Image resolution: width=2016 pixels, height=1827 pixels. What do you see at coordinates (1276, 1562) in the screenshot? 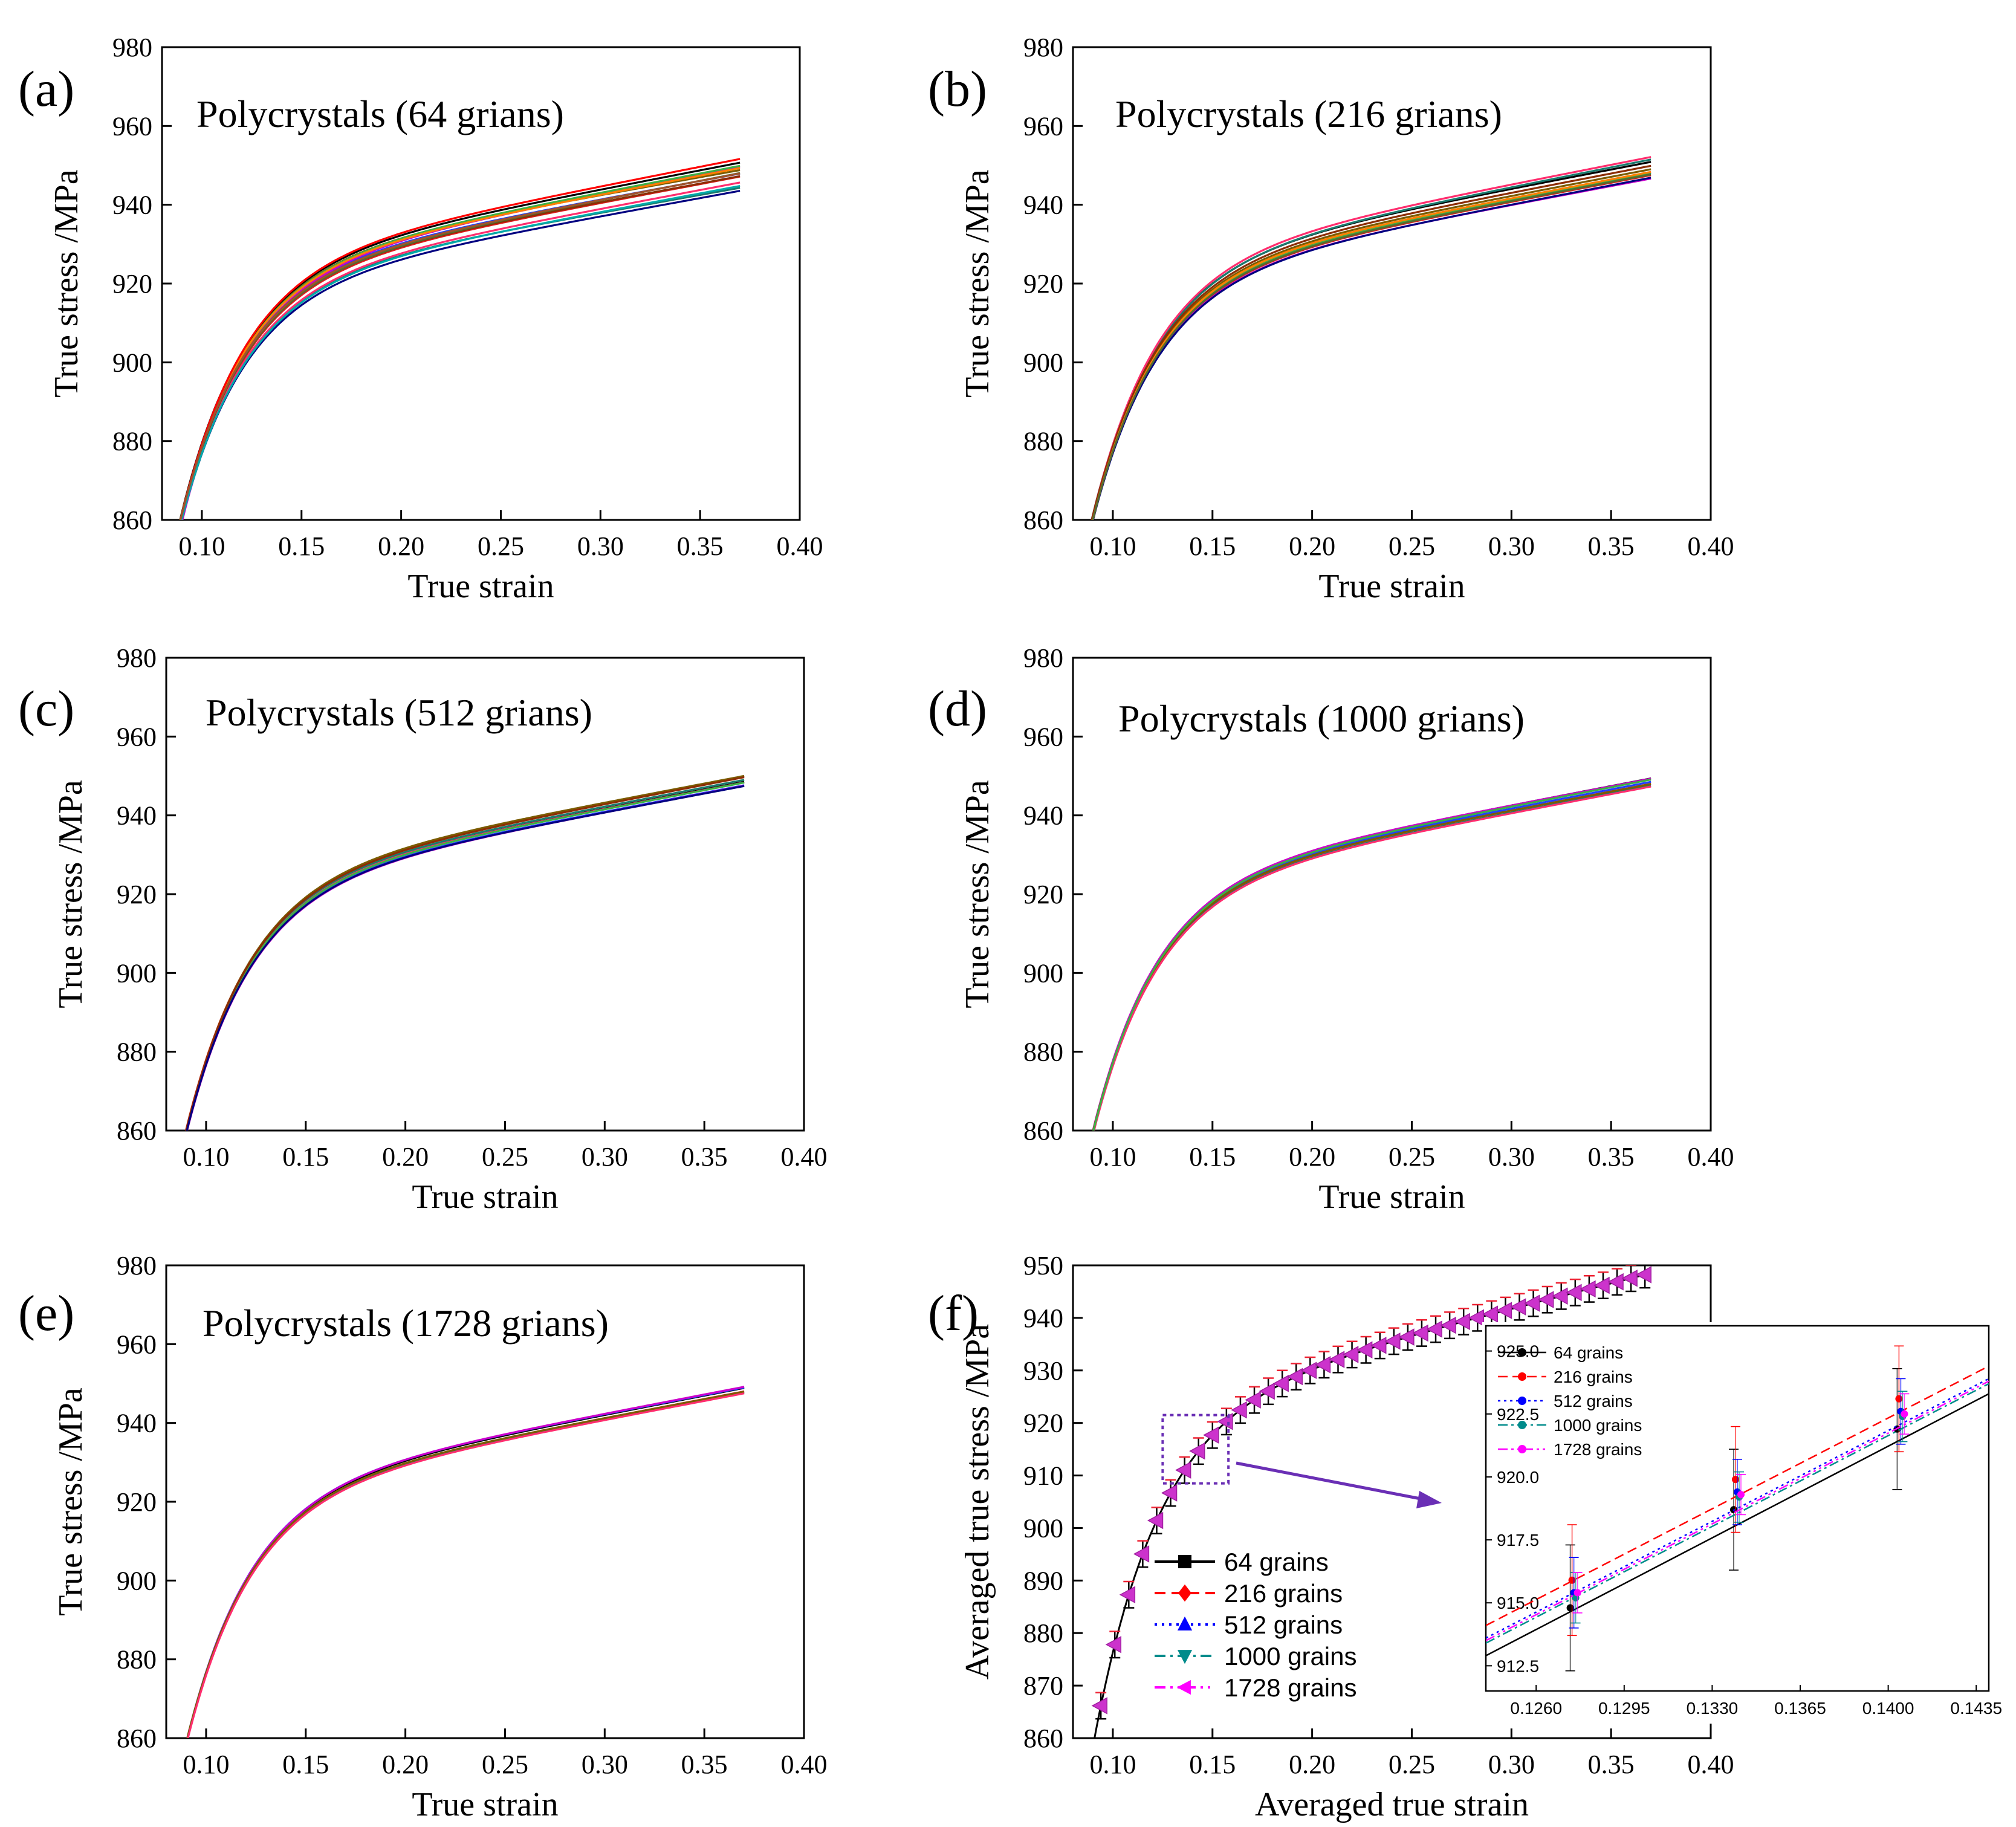
I see `legend-label: 64 grains` at bounding box center [1276, 1562].